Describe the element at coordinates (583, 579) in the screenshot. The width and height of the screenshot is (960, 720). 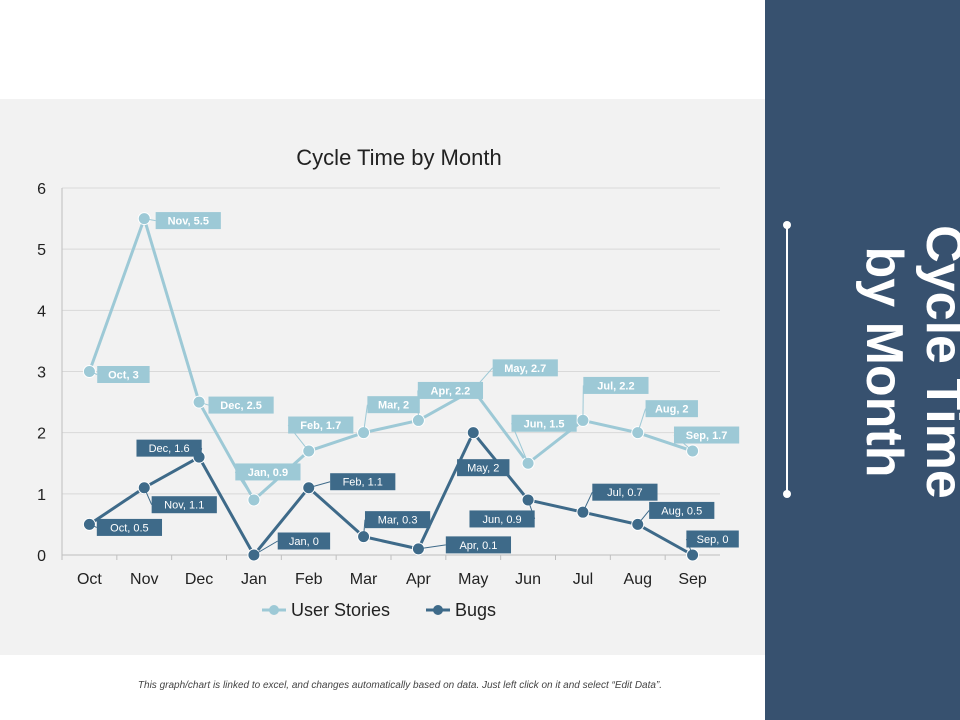
I see `x-tick-label: Jul` at that location.